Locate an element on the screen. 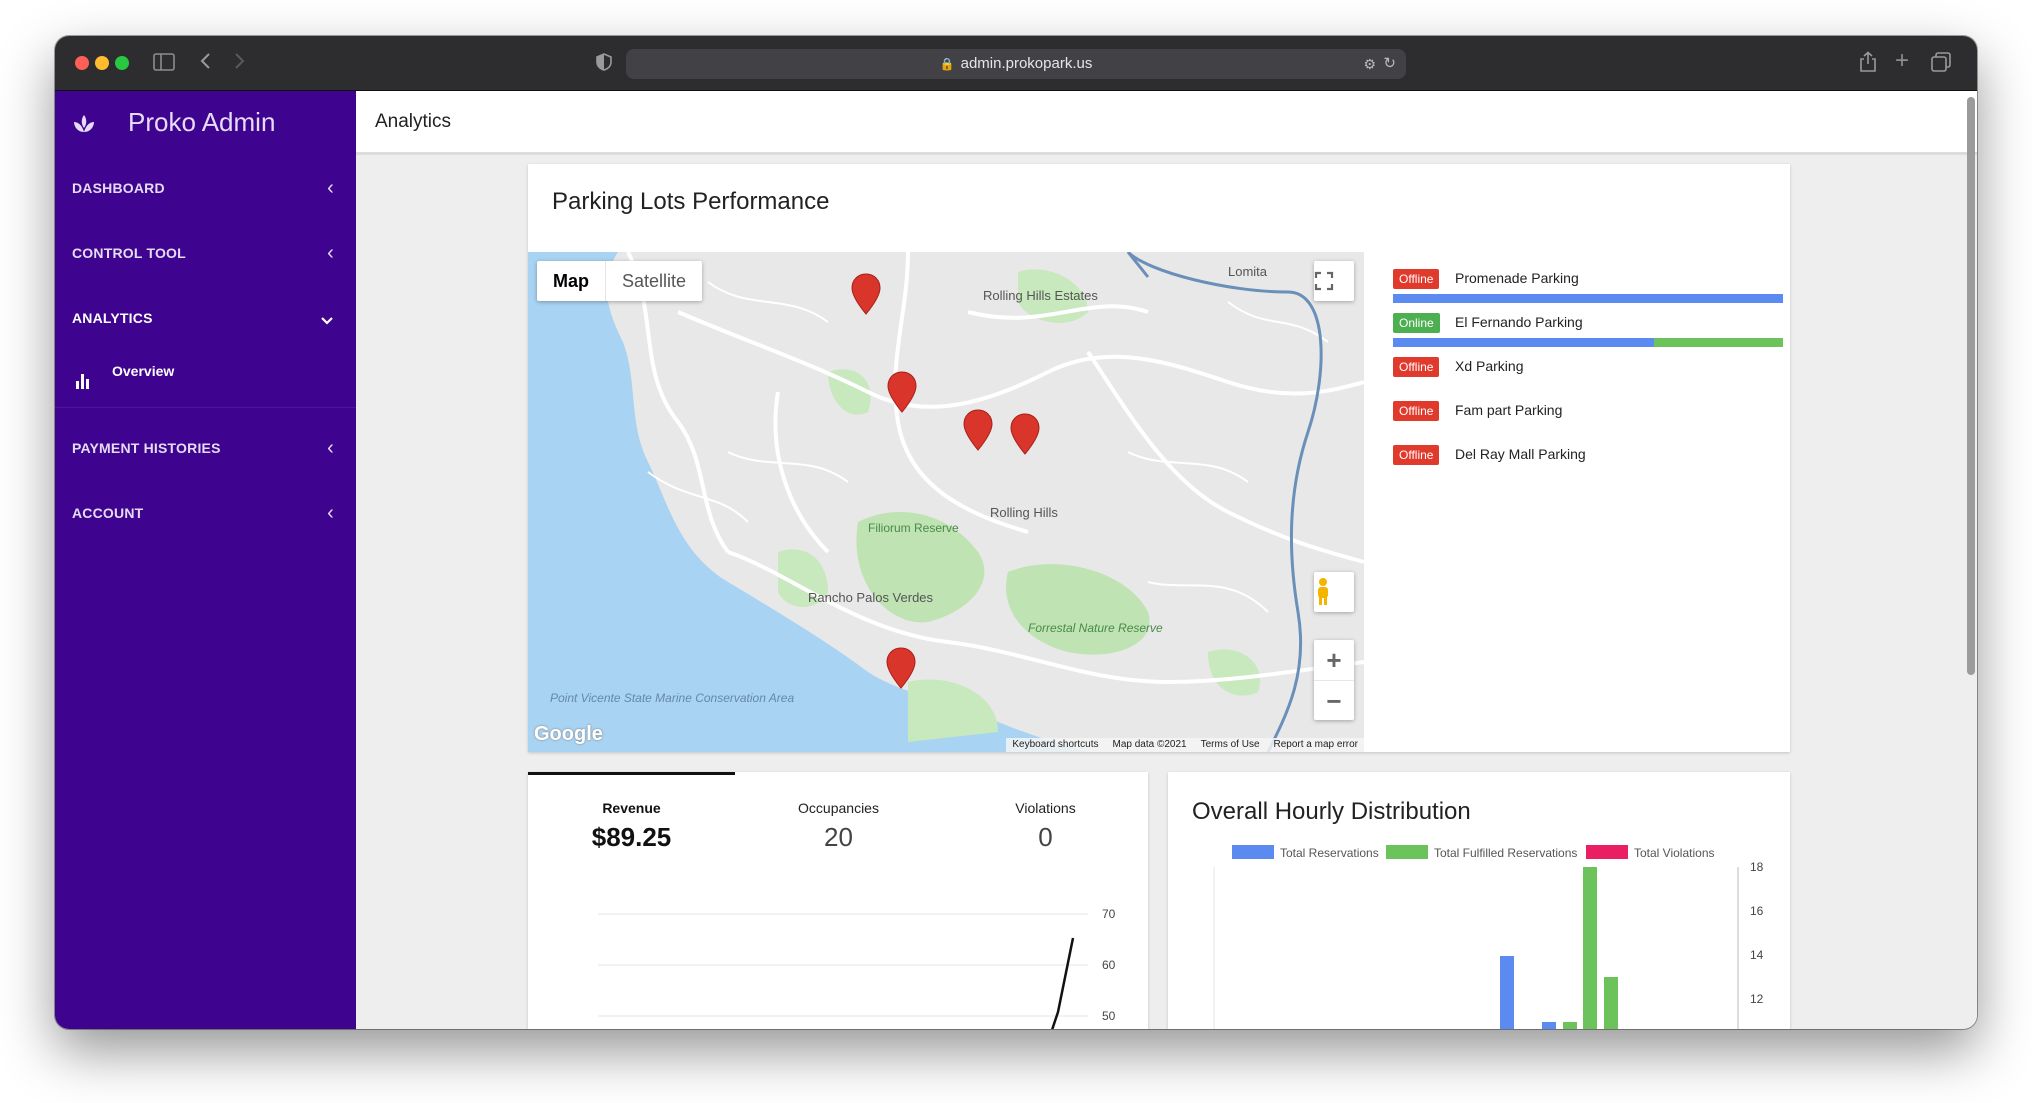  nav-item-account: ACCOUNT ‹ is located at coordinates (205, 513).